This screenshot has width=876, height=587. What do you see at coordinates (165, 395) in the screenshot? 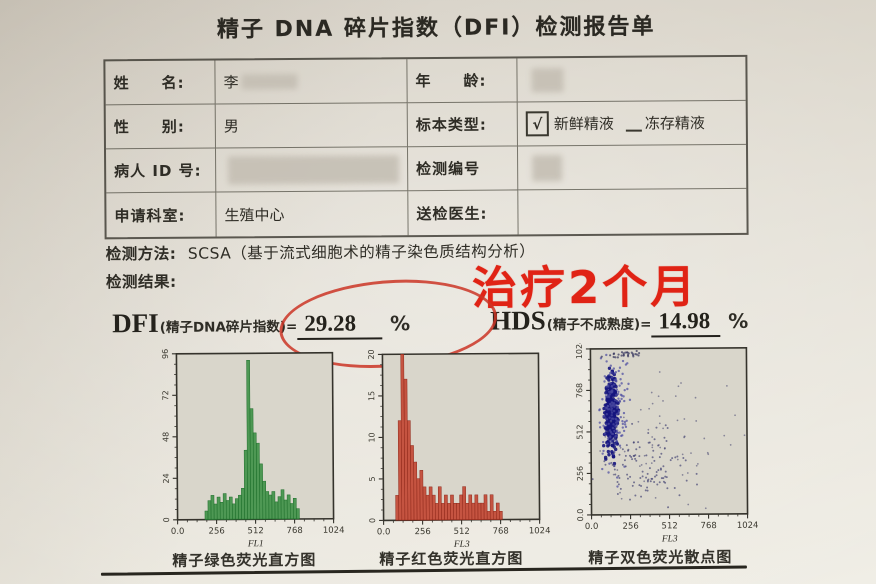
I see `svg-text: 72` at bounding box center [165, 395].